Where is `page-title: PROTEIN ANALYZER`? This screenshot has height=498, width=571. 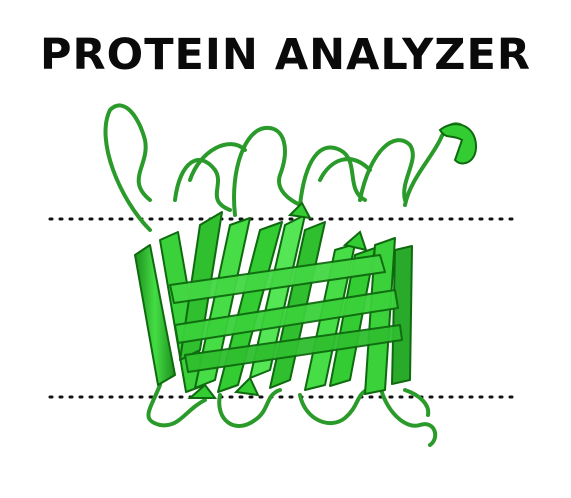
page-title: PROTEIN ANALYZER is located at coordinates (285, 55).